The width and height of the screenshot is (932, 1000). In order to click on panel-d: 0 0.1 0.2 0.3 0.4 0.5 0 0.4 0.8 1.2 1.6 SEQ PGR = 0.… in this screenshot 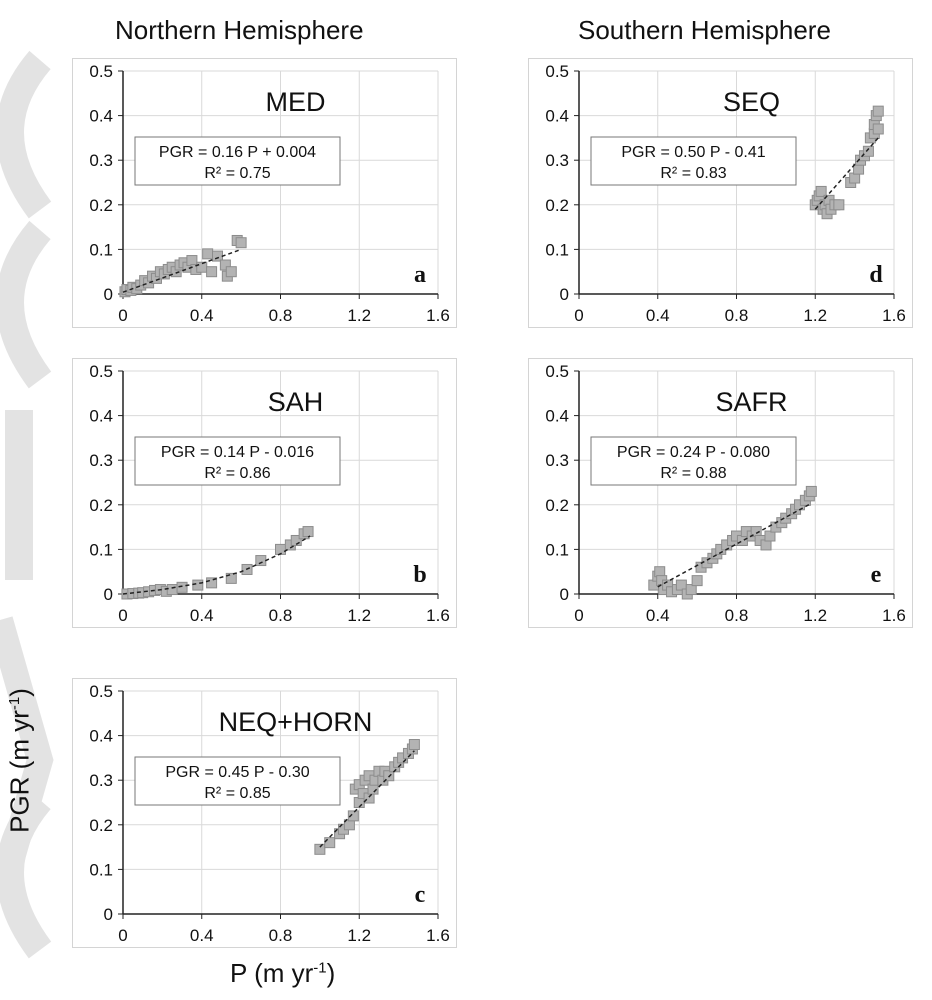, I will do `click(720, 193)`.